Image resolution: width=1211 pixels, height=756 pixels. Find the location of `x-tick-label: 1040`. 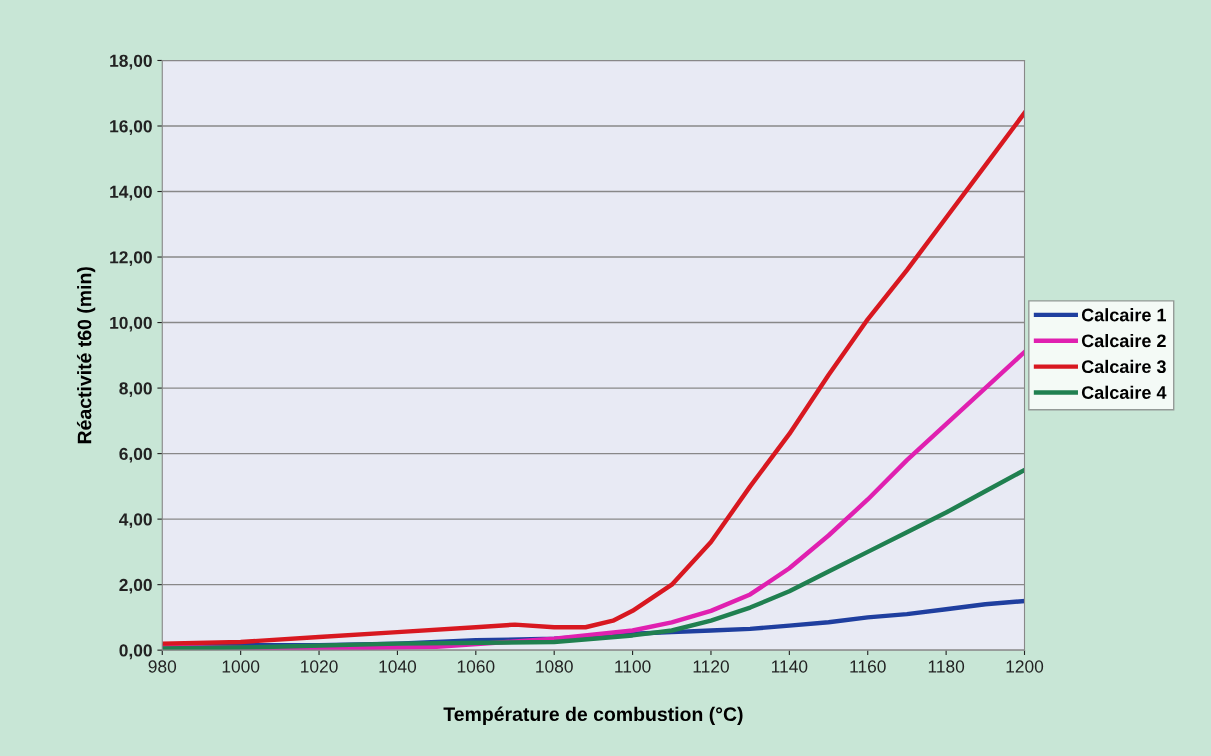

x-tick-label: 1040 is located at coordinates (398, 666).